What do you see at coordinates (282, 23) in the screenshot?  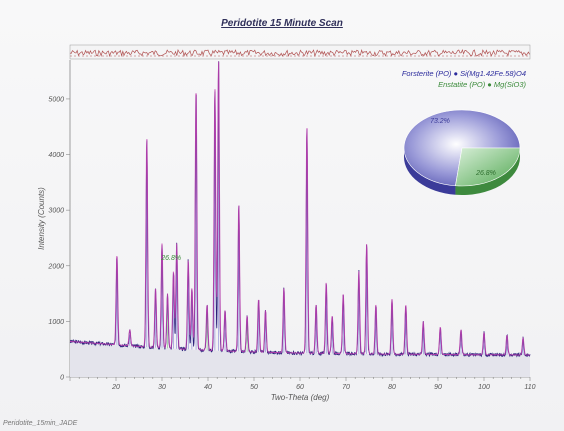 I see `chart-title: Peridotite 15 Minute Scan` at bounding box center [282, 23].